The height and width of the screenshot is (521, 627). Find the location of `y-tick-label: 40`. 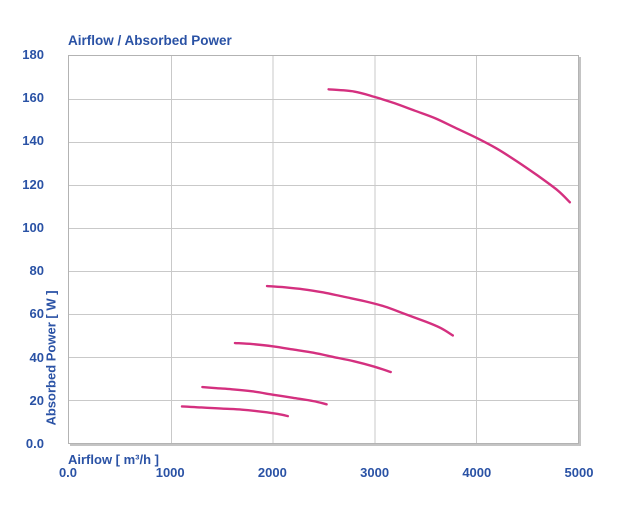

y-tick-label: 40 is located at coordinates (36, 357).